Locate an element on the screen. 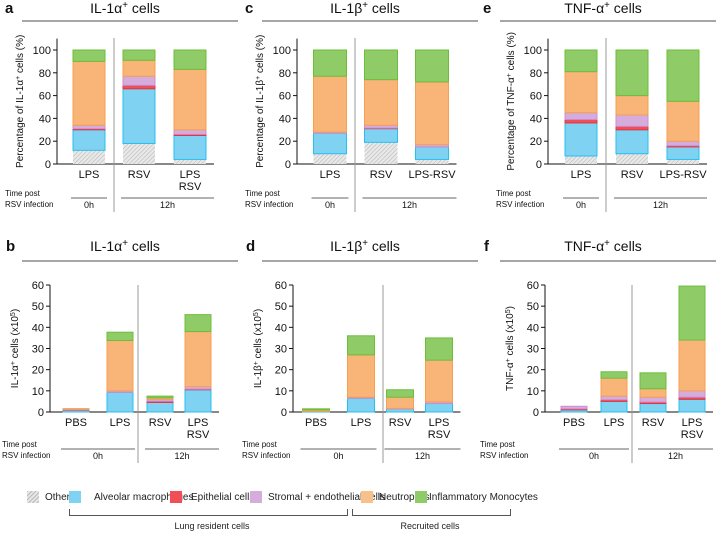  stacked-bar-pbs is located at coordinates (316, 410).